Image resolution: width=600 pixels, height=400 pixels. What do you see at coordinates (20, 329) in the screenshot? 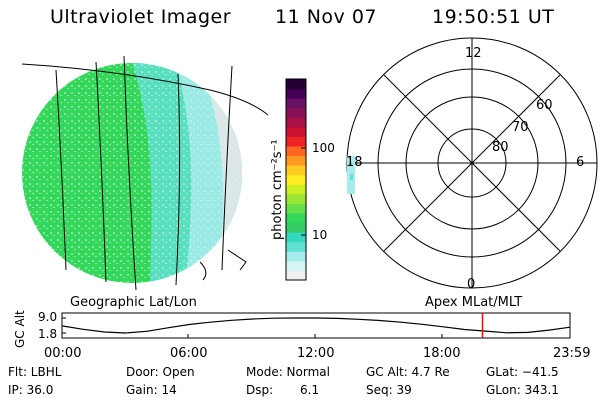
I see `timeline-ylabel: GC Alt` at bounding box center [20, 329].